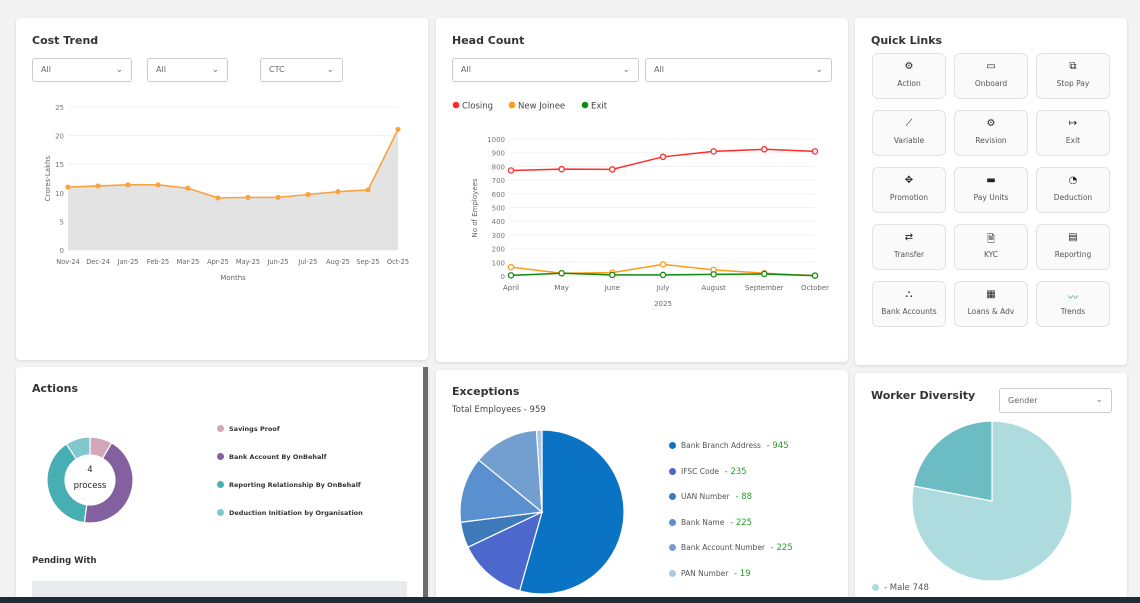 This screenshot has width=1140, height=603. Describe the element at coordinates (991, 239) in the screenshot. I see `kyc-icon: 🗎` at that location.